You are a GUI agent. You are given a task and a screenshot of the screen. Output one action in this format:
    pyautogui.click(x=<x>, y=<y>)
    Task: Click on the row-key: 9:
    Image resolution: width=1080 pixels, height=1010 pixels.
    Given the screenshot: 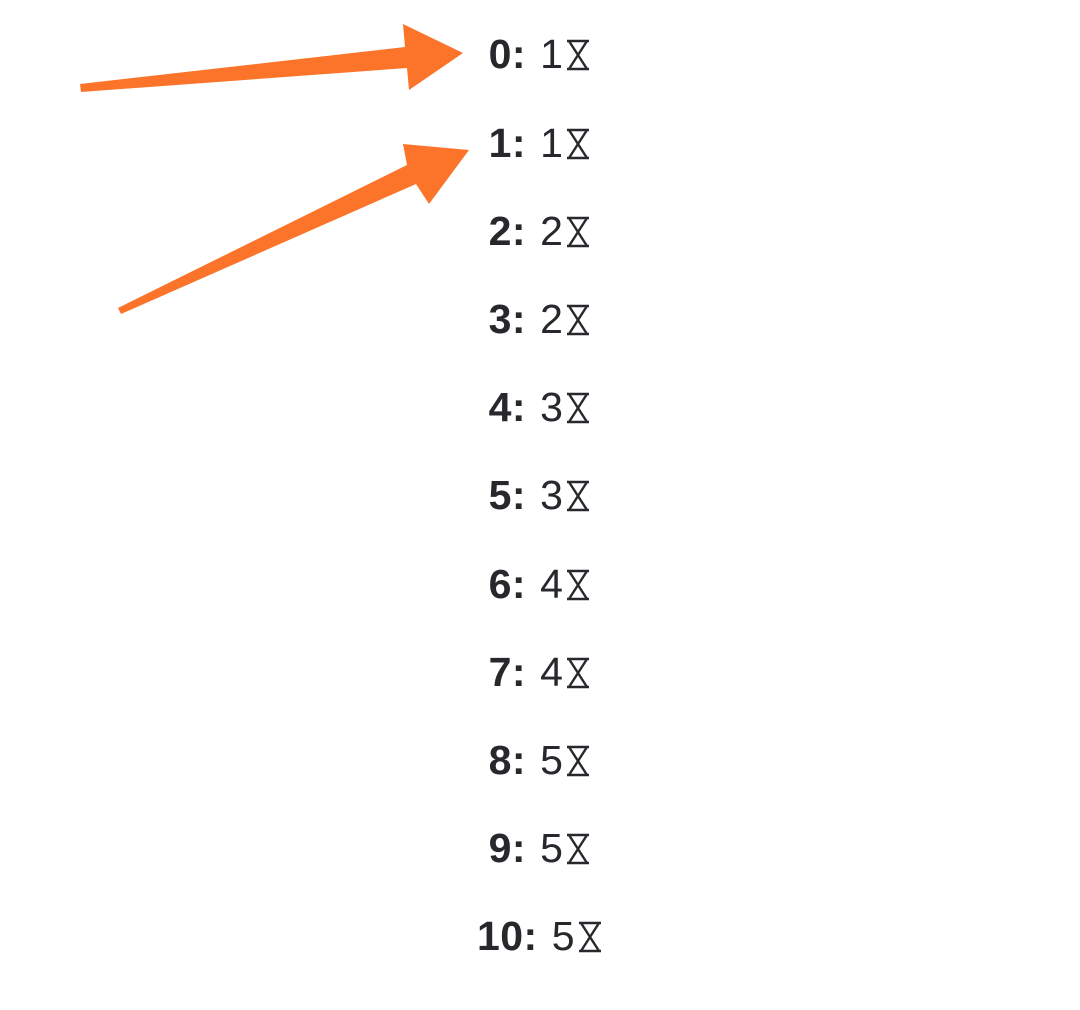 What is the action you would take?
    pyautogui.click(x=507, y=847)
    